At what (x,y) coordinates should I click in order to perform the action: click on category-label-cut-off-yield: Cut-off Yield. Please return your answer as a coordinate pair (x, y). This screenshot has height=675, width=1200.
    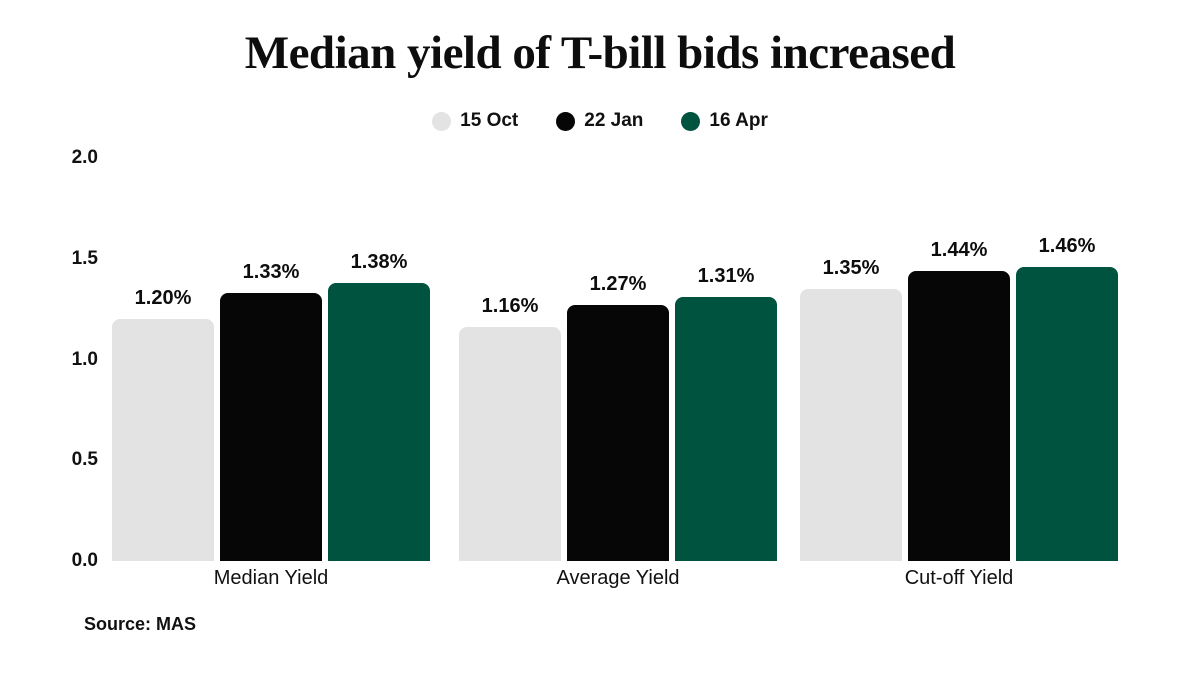
    Looking at the image, I should click on (959, 578).